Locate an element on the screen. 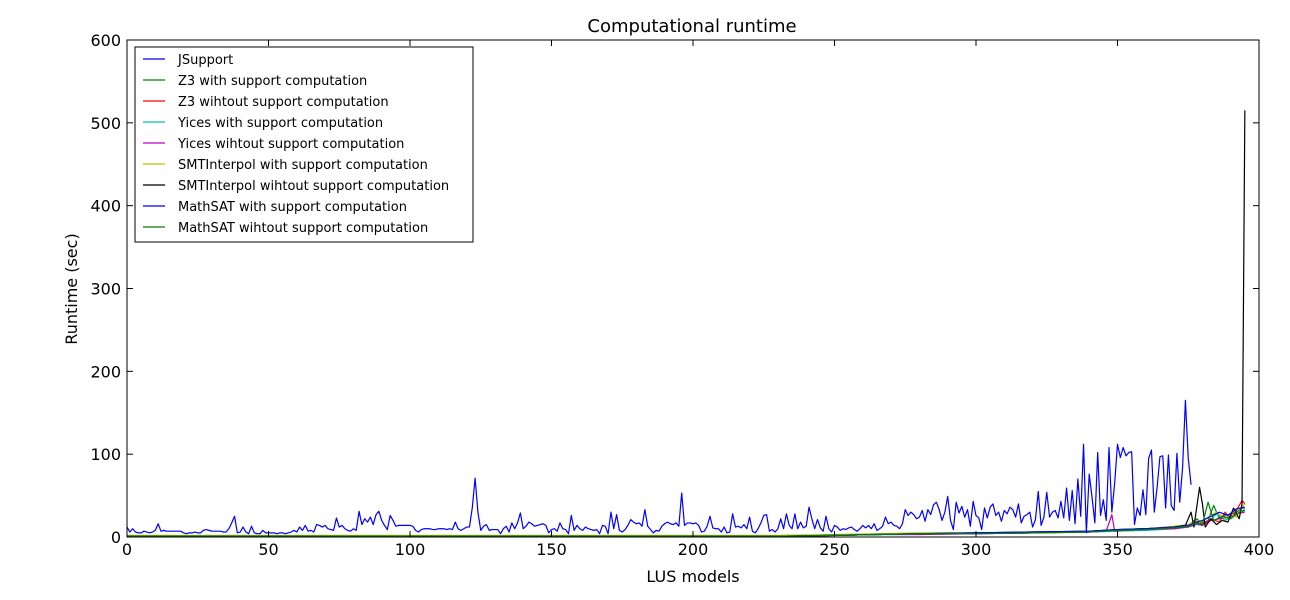  x-axis-label: LUS models is located at coordinates (692, 576).